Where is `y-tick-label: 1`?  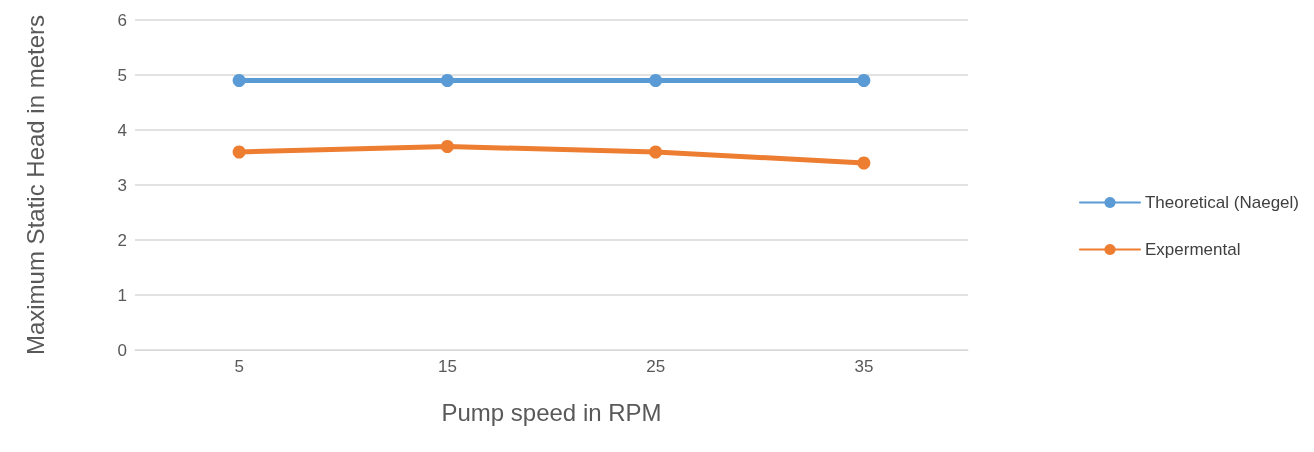 y-tick-label: 1 is located at coordinates (122, 295).